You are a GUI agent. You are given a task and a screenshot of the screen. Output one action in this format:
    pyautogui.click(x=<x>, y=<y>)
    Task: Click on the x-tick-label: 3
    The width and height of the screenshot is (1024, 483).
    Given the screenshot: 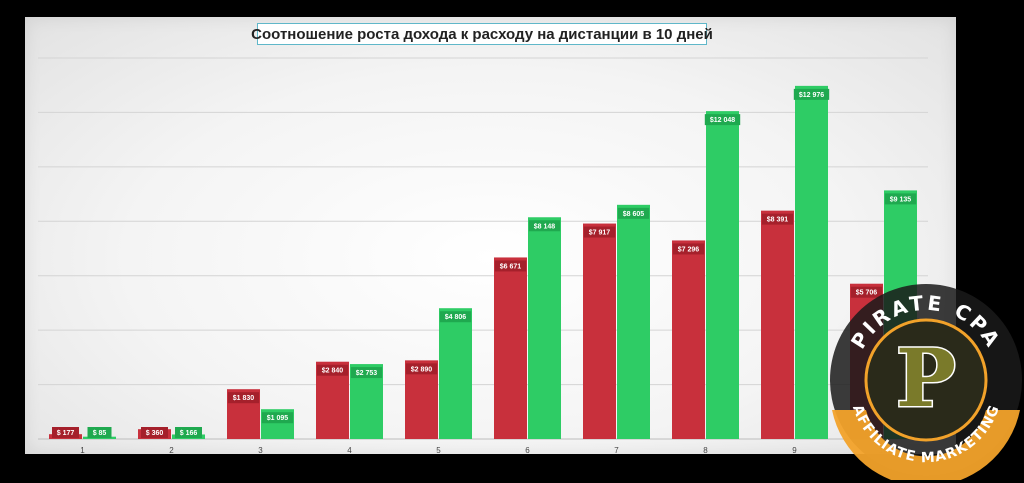 What is the action you would take?
    pyautogui.click(x=260, y=450)
    